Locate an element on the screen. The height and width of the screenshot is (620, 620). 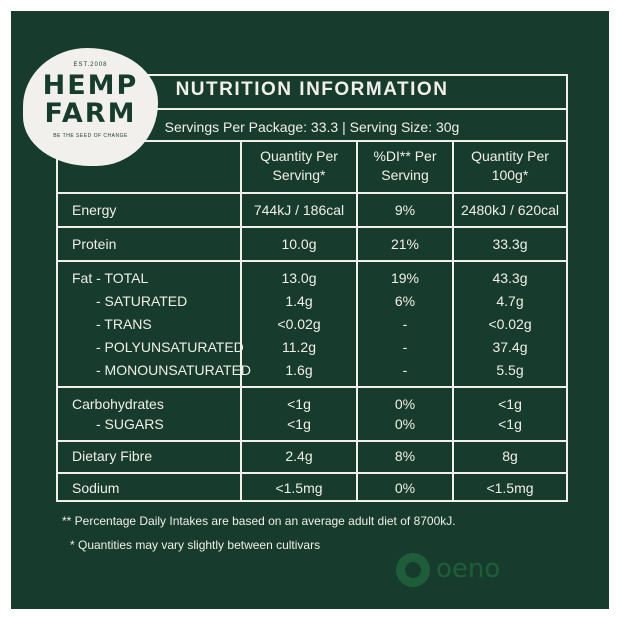
row-label-carbohydrates: Carbohydrates is located at coordinates (118, 404).